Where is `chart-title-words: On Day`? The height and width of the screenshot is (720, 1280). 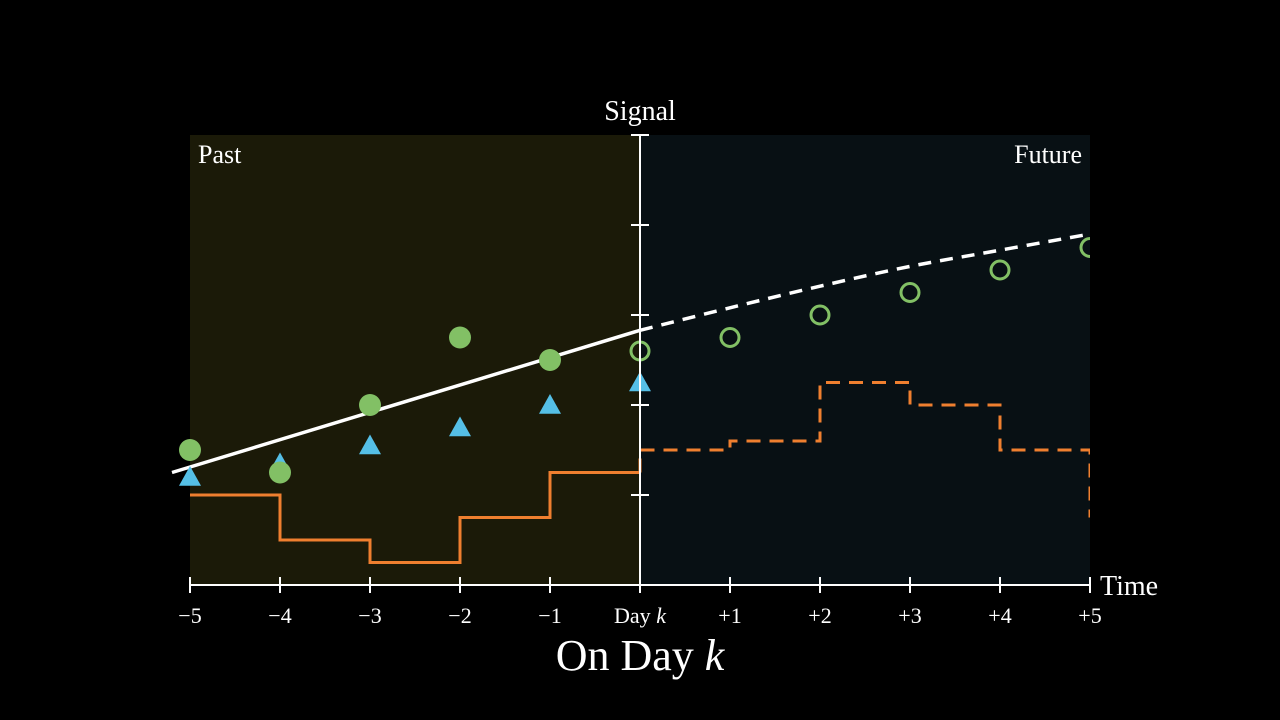
chart-title-words: On Day is located at coordinates (630, 655).